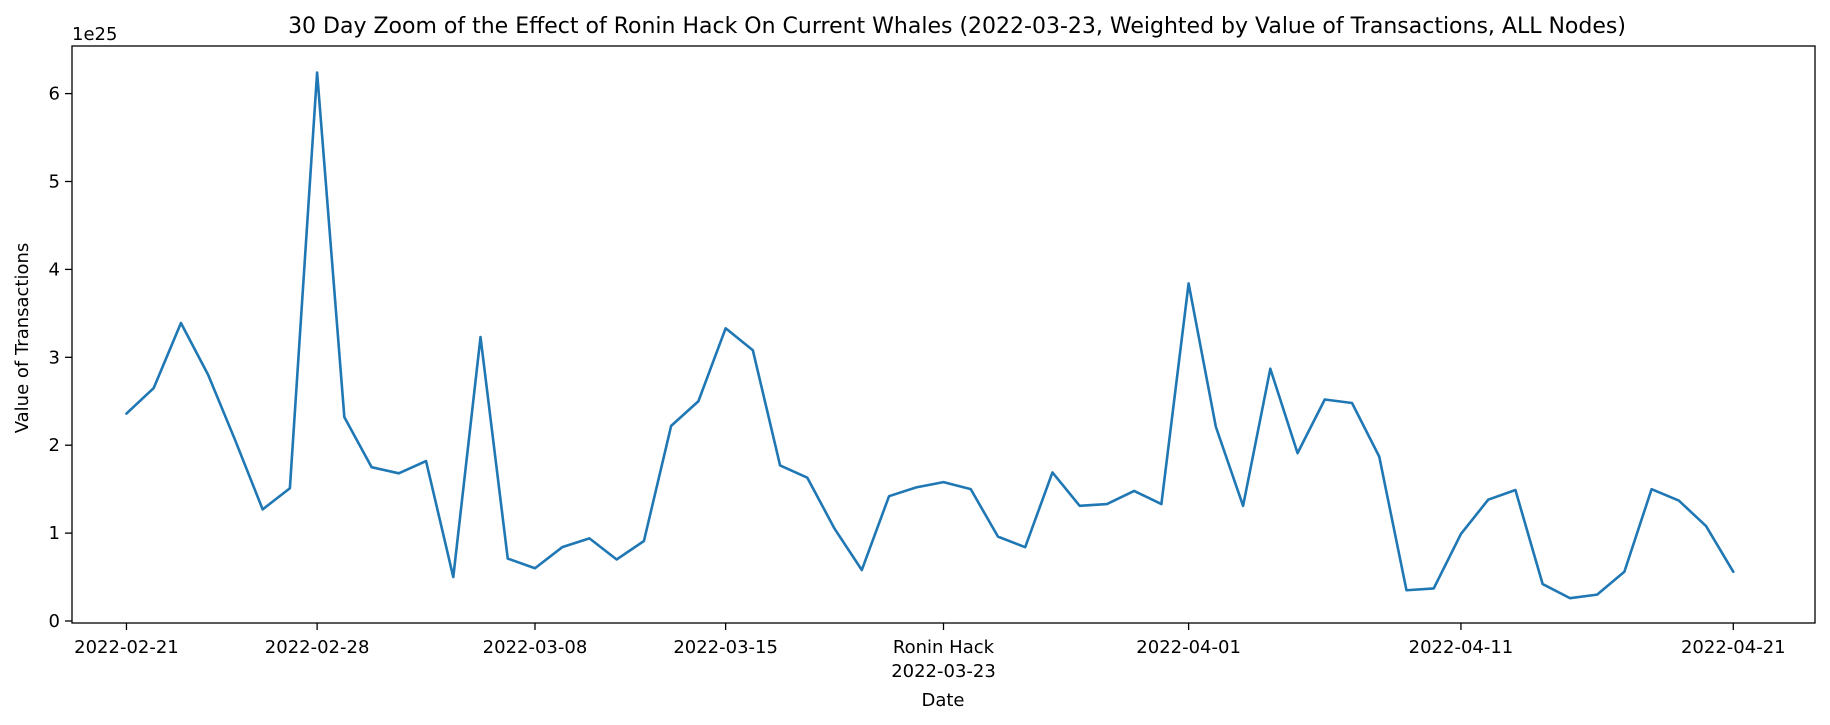  Describe the element at coordinates (535, 647) in the screenshot. I see `x-tick-label: 2022-03-08` at that location.